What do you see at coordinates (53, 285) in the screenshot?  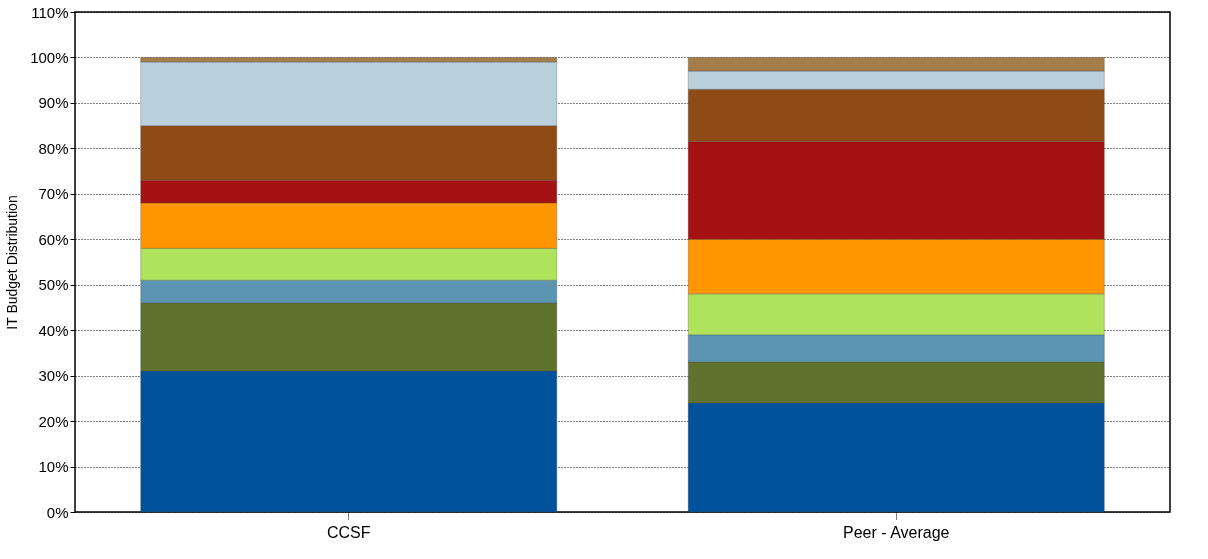 I see `y-tick-label: 50%` at bounding box center [53, 285].